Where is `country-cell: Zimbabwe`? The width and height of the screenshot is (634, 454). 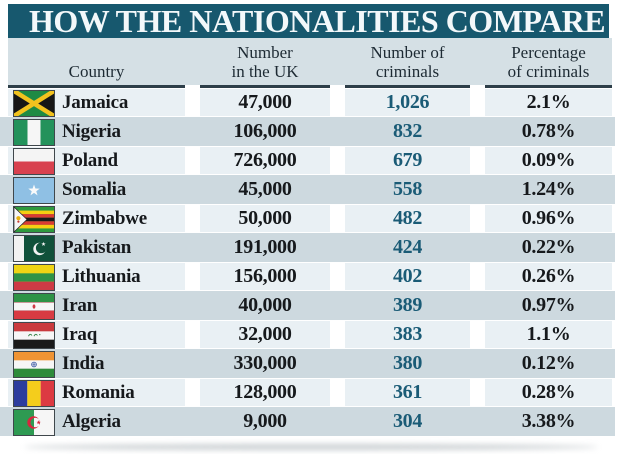 country-cell: Zimbabwe is located at coordinates (96, 219).